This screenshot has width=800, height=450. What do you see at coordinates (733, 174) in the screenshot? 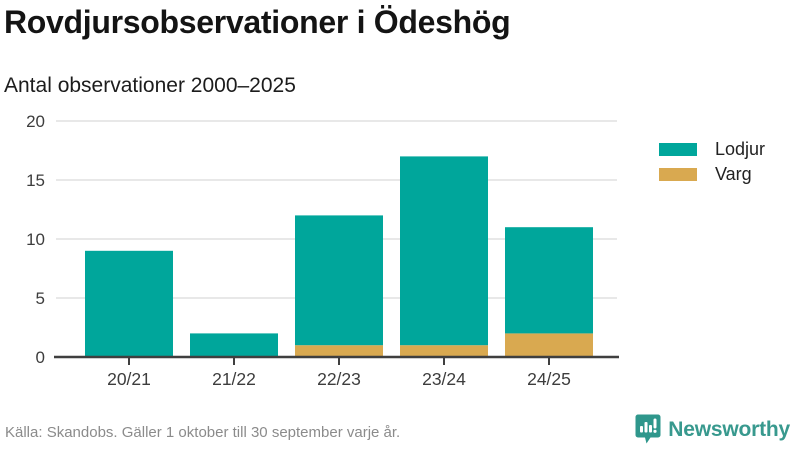
I see `legend-label: Varg` at bounding box center [733, 174].